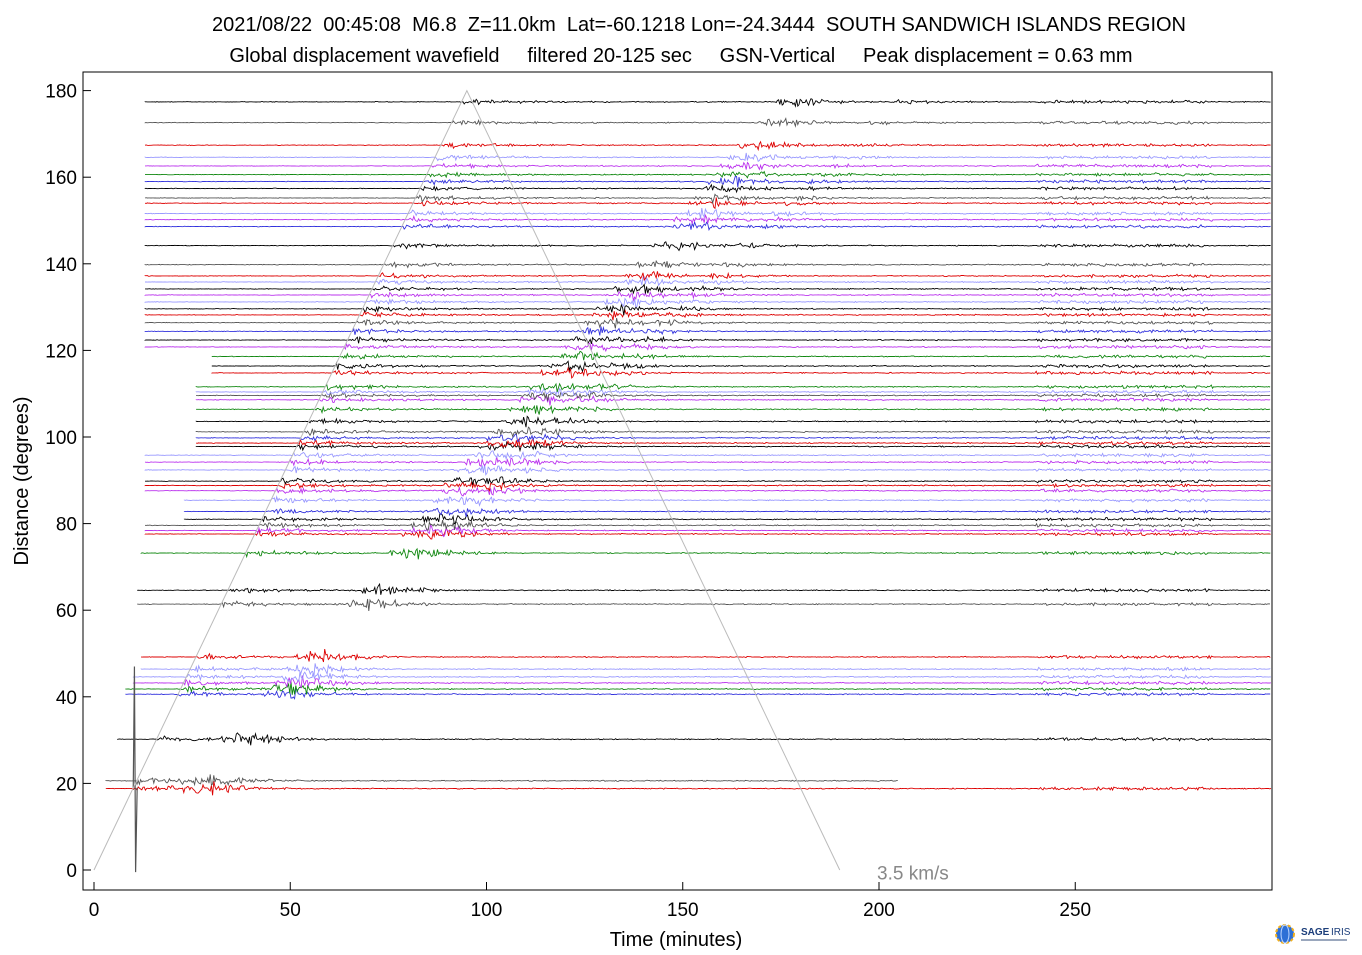  Describe the element at coordinates (1075, 910) in the screenshot. I see `x-tick-label: 250` at that location.